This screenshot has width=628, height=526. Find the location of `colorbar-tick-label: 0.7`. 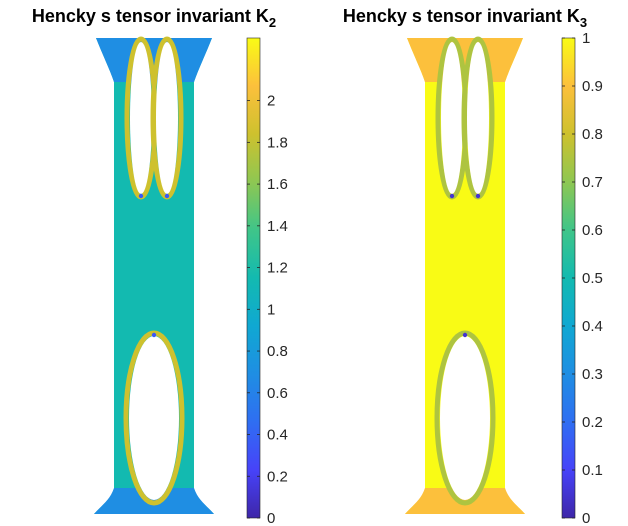

colorbar-tick-label: 0.7 is located at coordinates (592, 182).